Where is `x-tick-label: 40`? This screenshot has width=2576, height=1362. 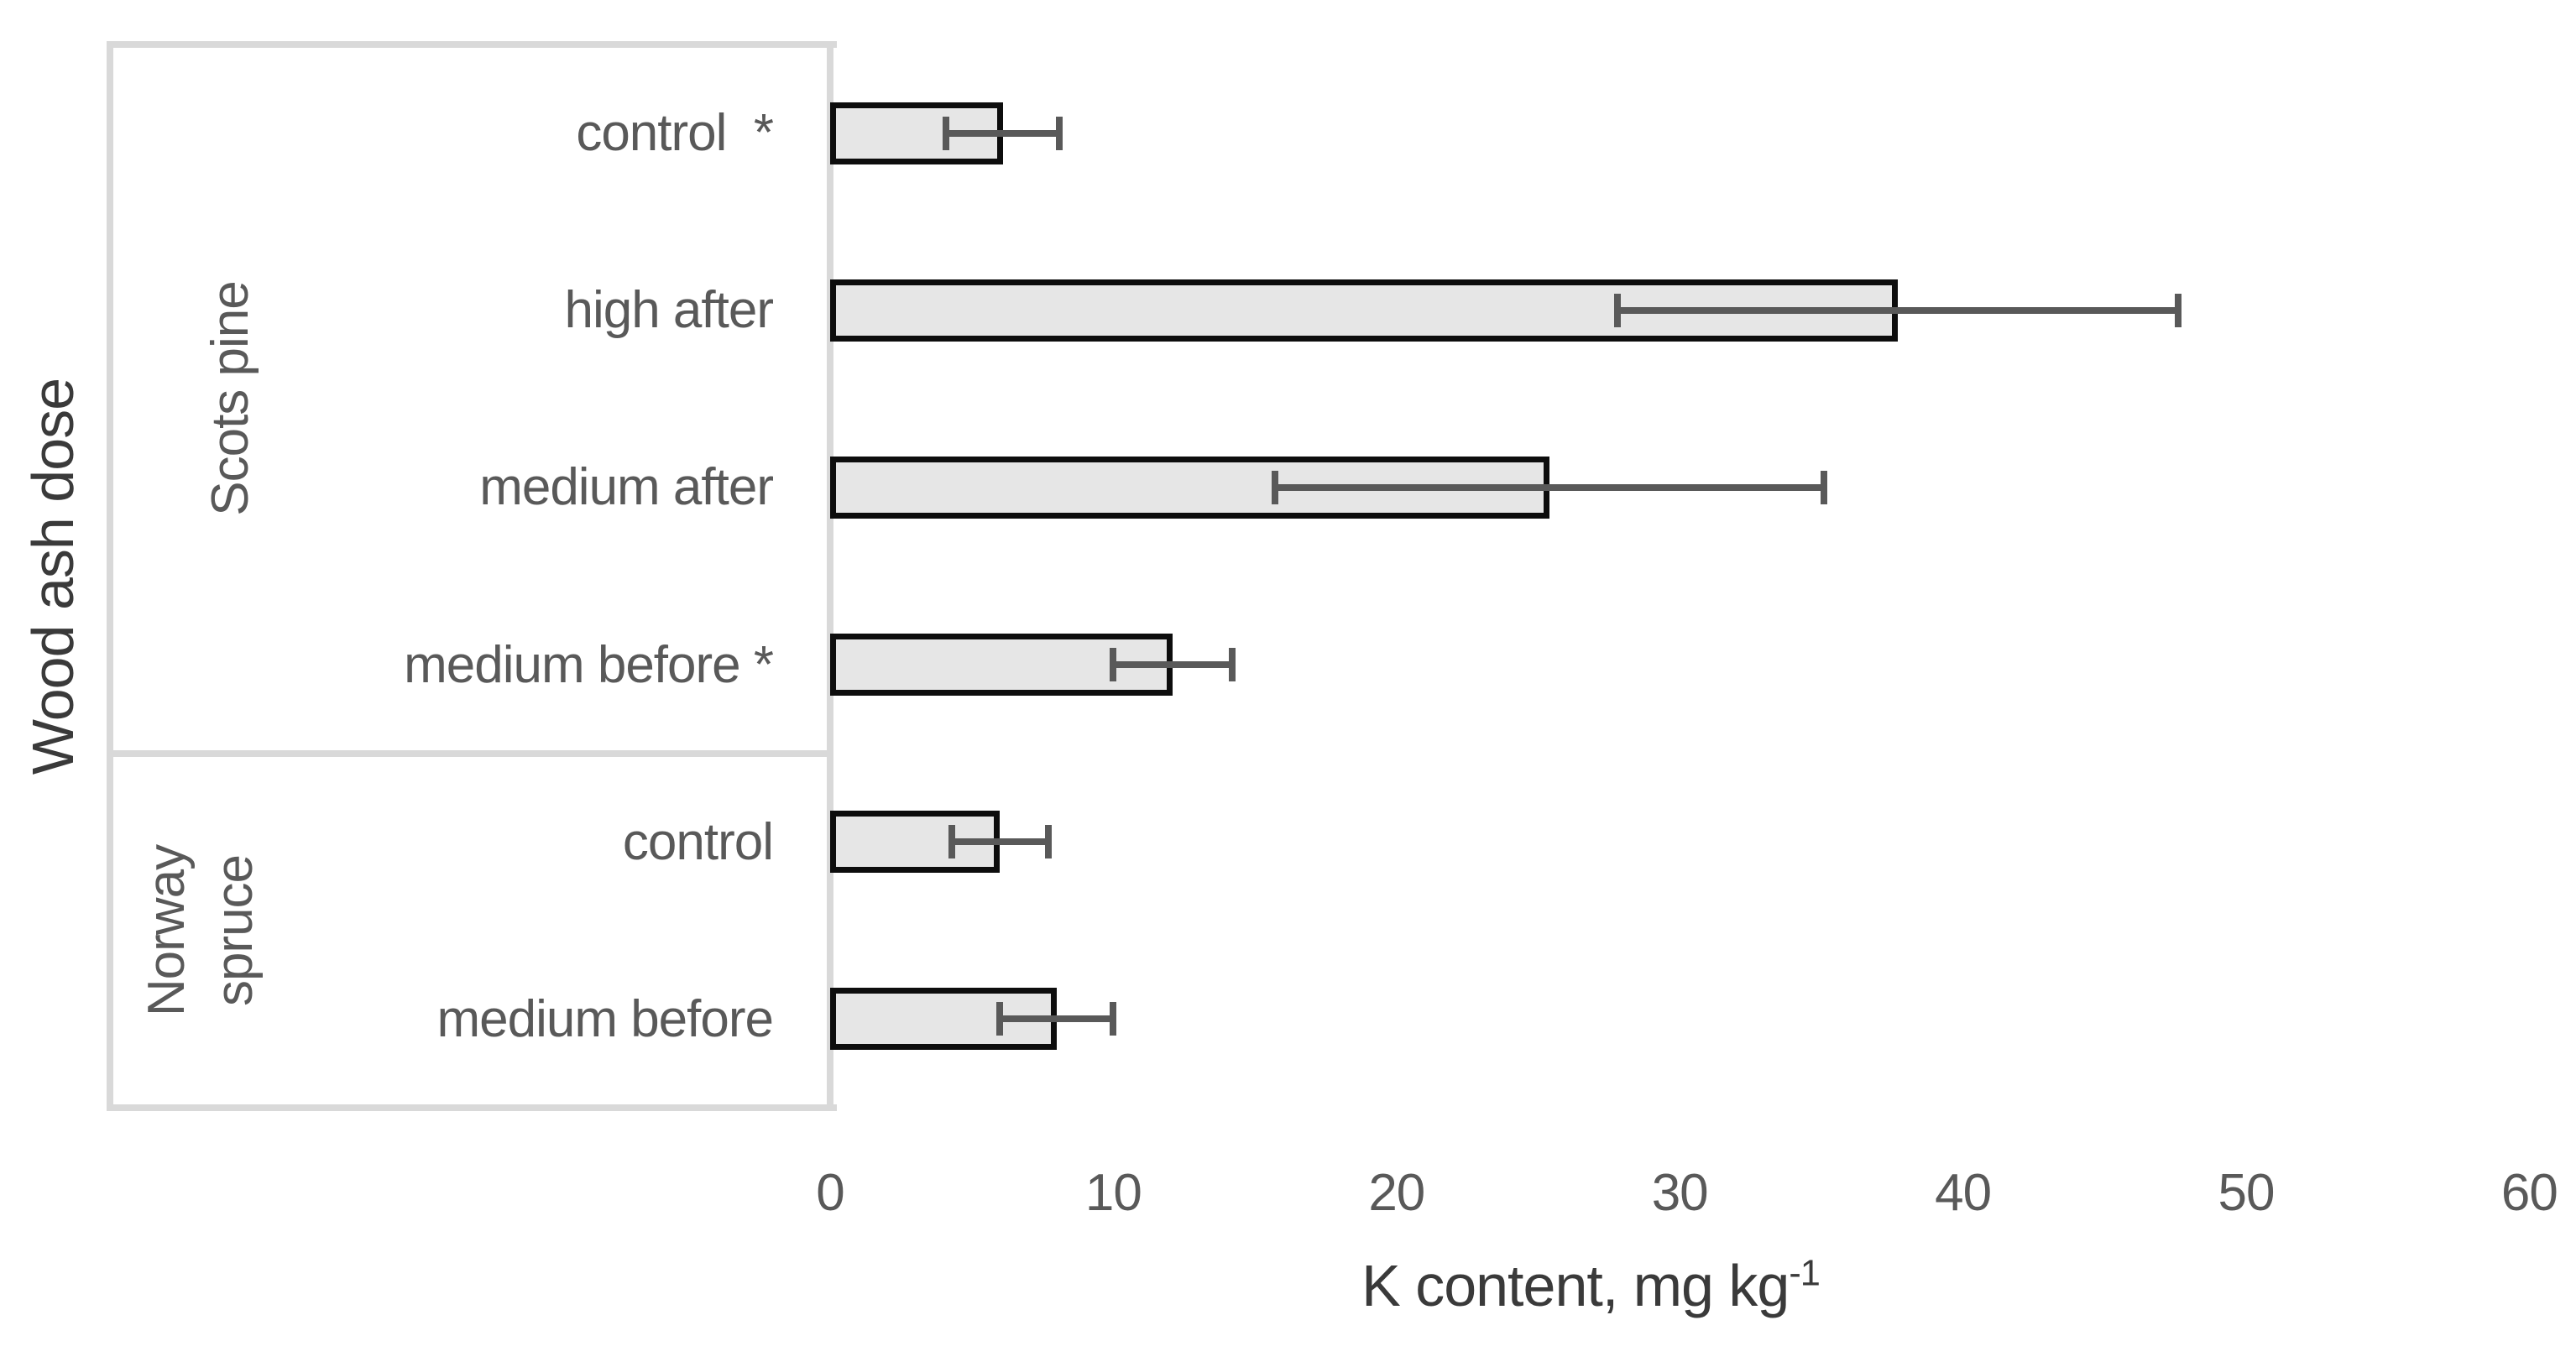 x-tick-label: 40 is located at coordinates (1963, 1193).